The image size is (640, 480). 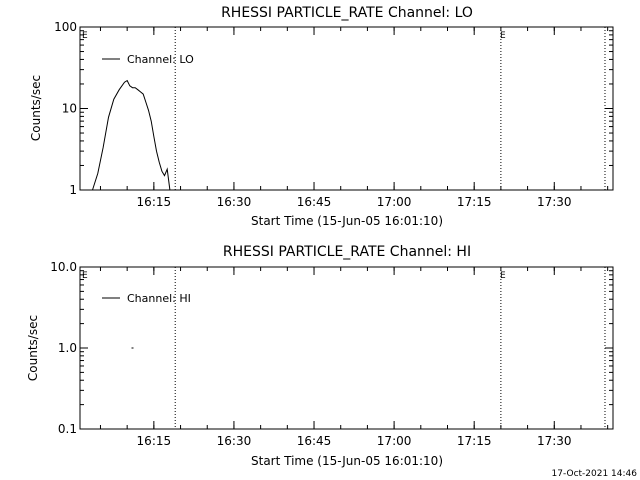 What do you see at coordinates (347, 252) in the screenshot?
I see `hi-chart-title: RHESSI PARTICLE_RATE Channel: HI` at bounding box center [347, 252].